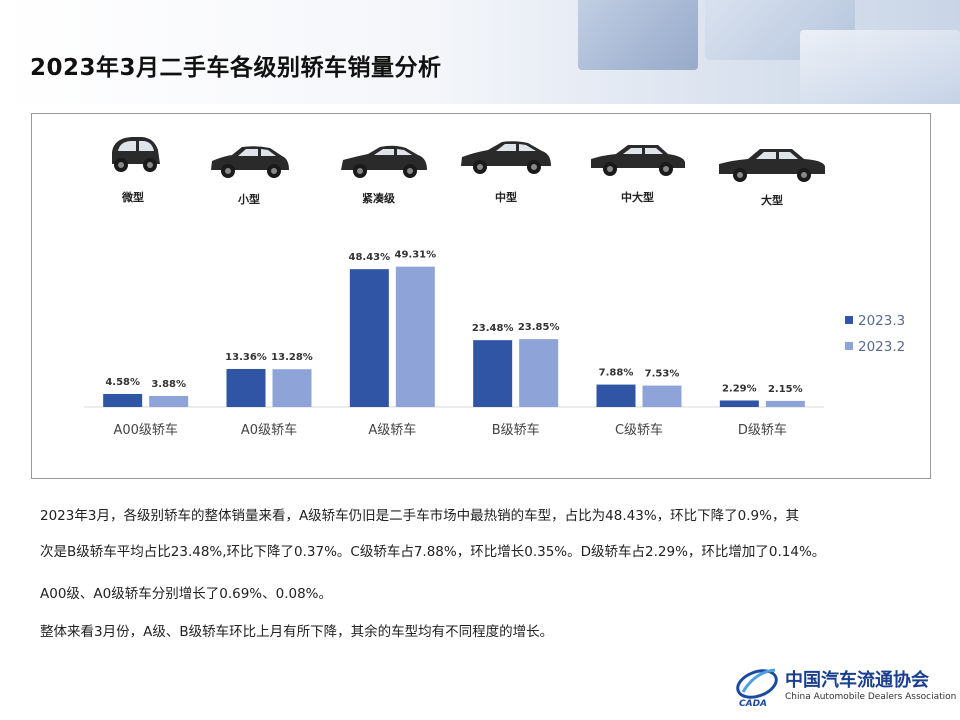 This screenshot has height=720, width=960. I want to click on data-label: 23.48%, so click(493, 328).